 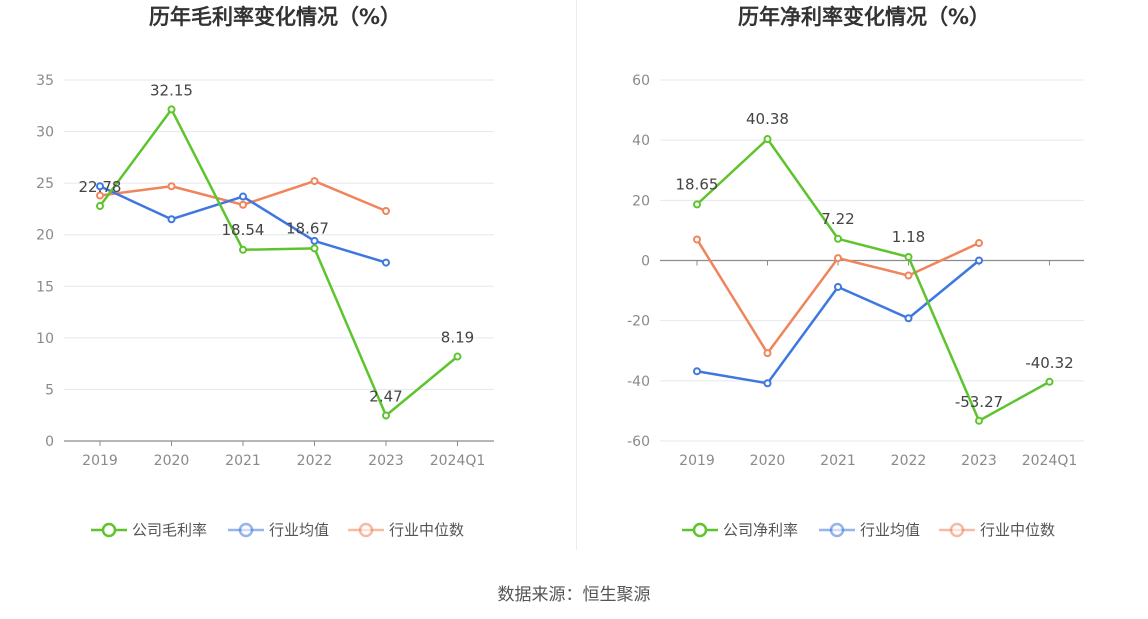 I want to click on data-label: 18.54, so click(x=243, y=230).